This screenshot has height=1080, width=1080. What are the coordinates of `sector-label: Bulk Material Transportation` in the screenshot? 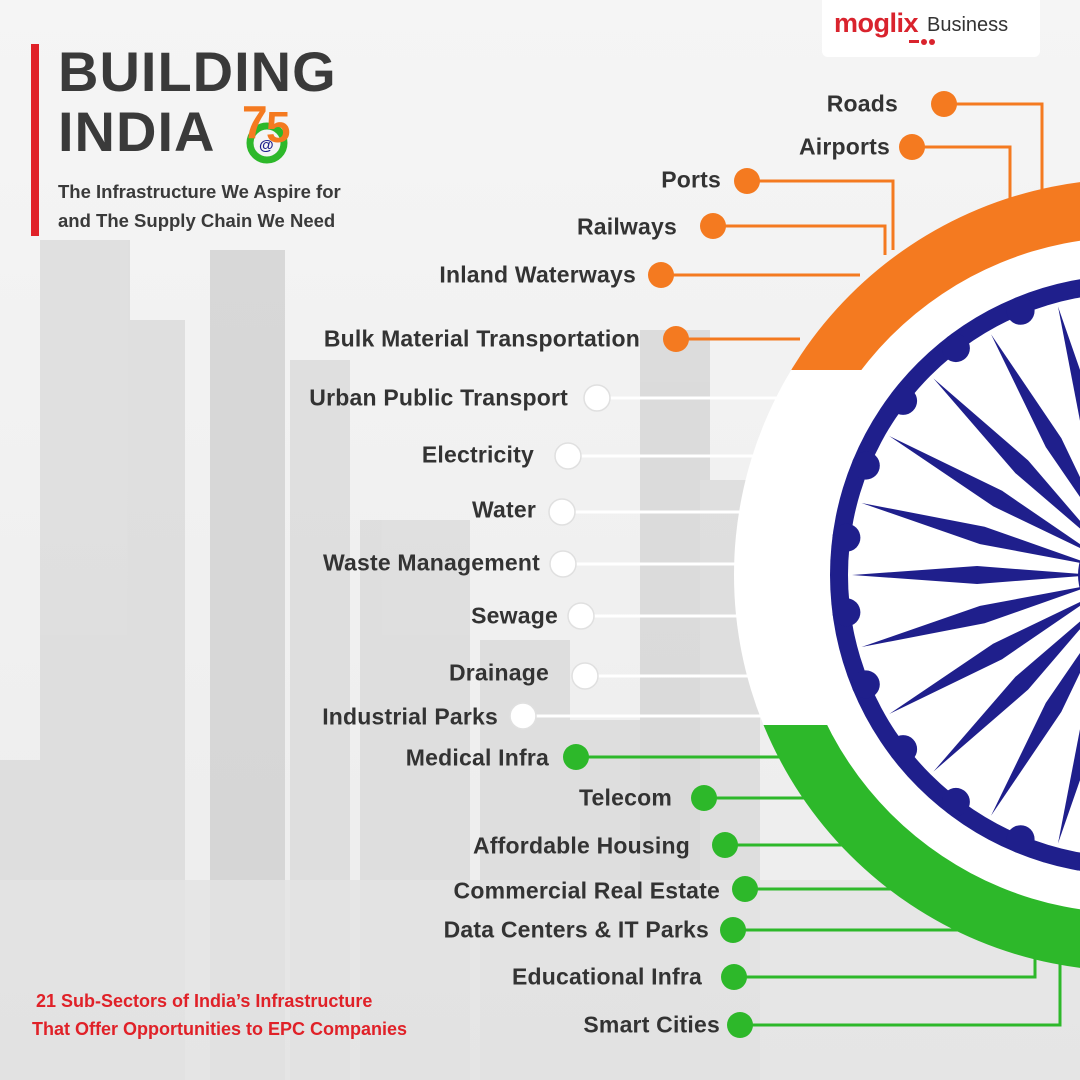 It's located at (481, 338).